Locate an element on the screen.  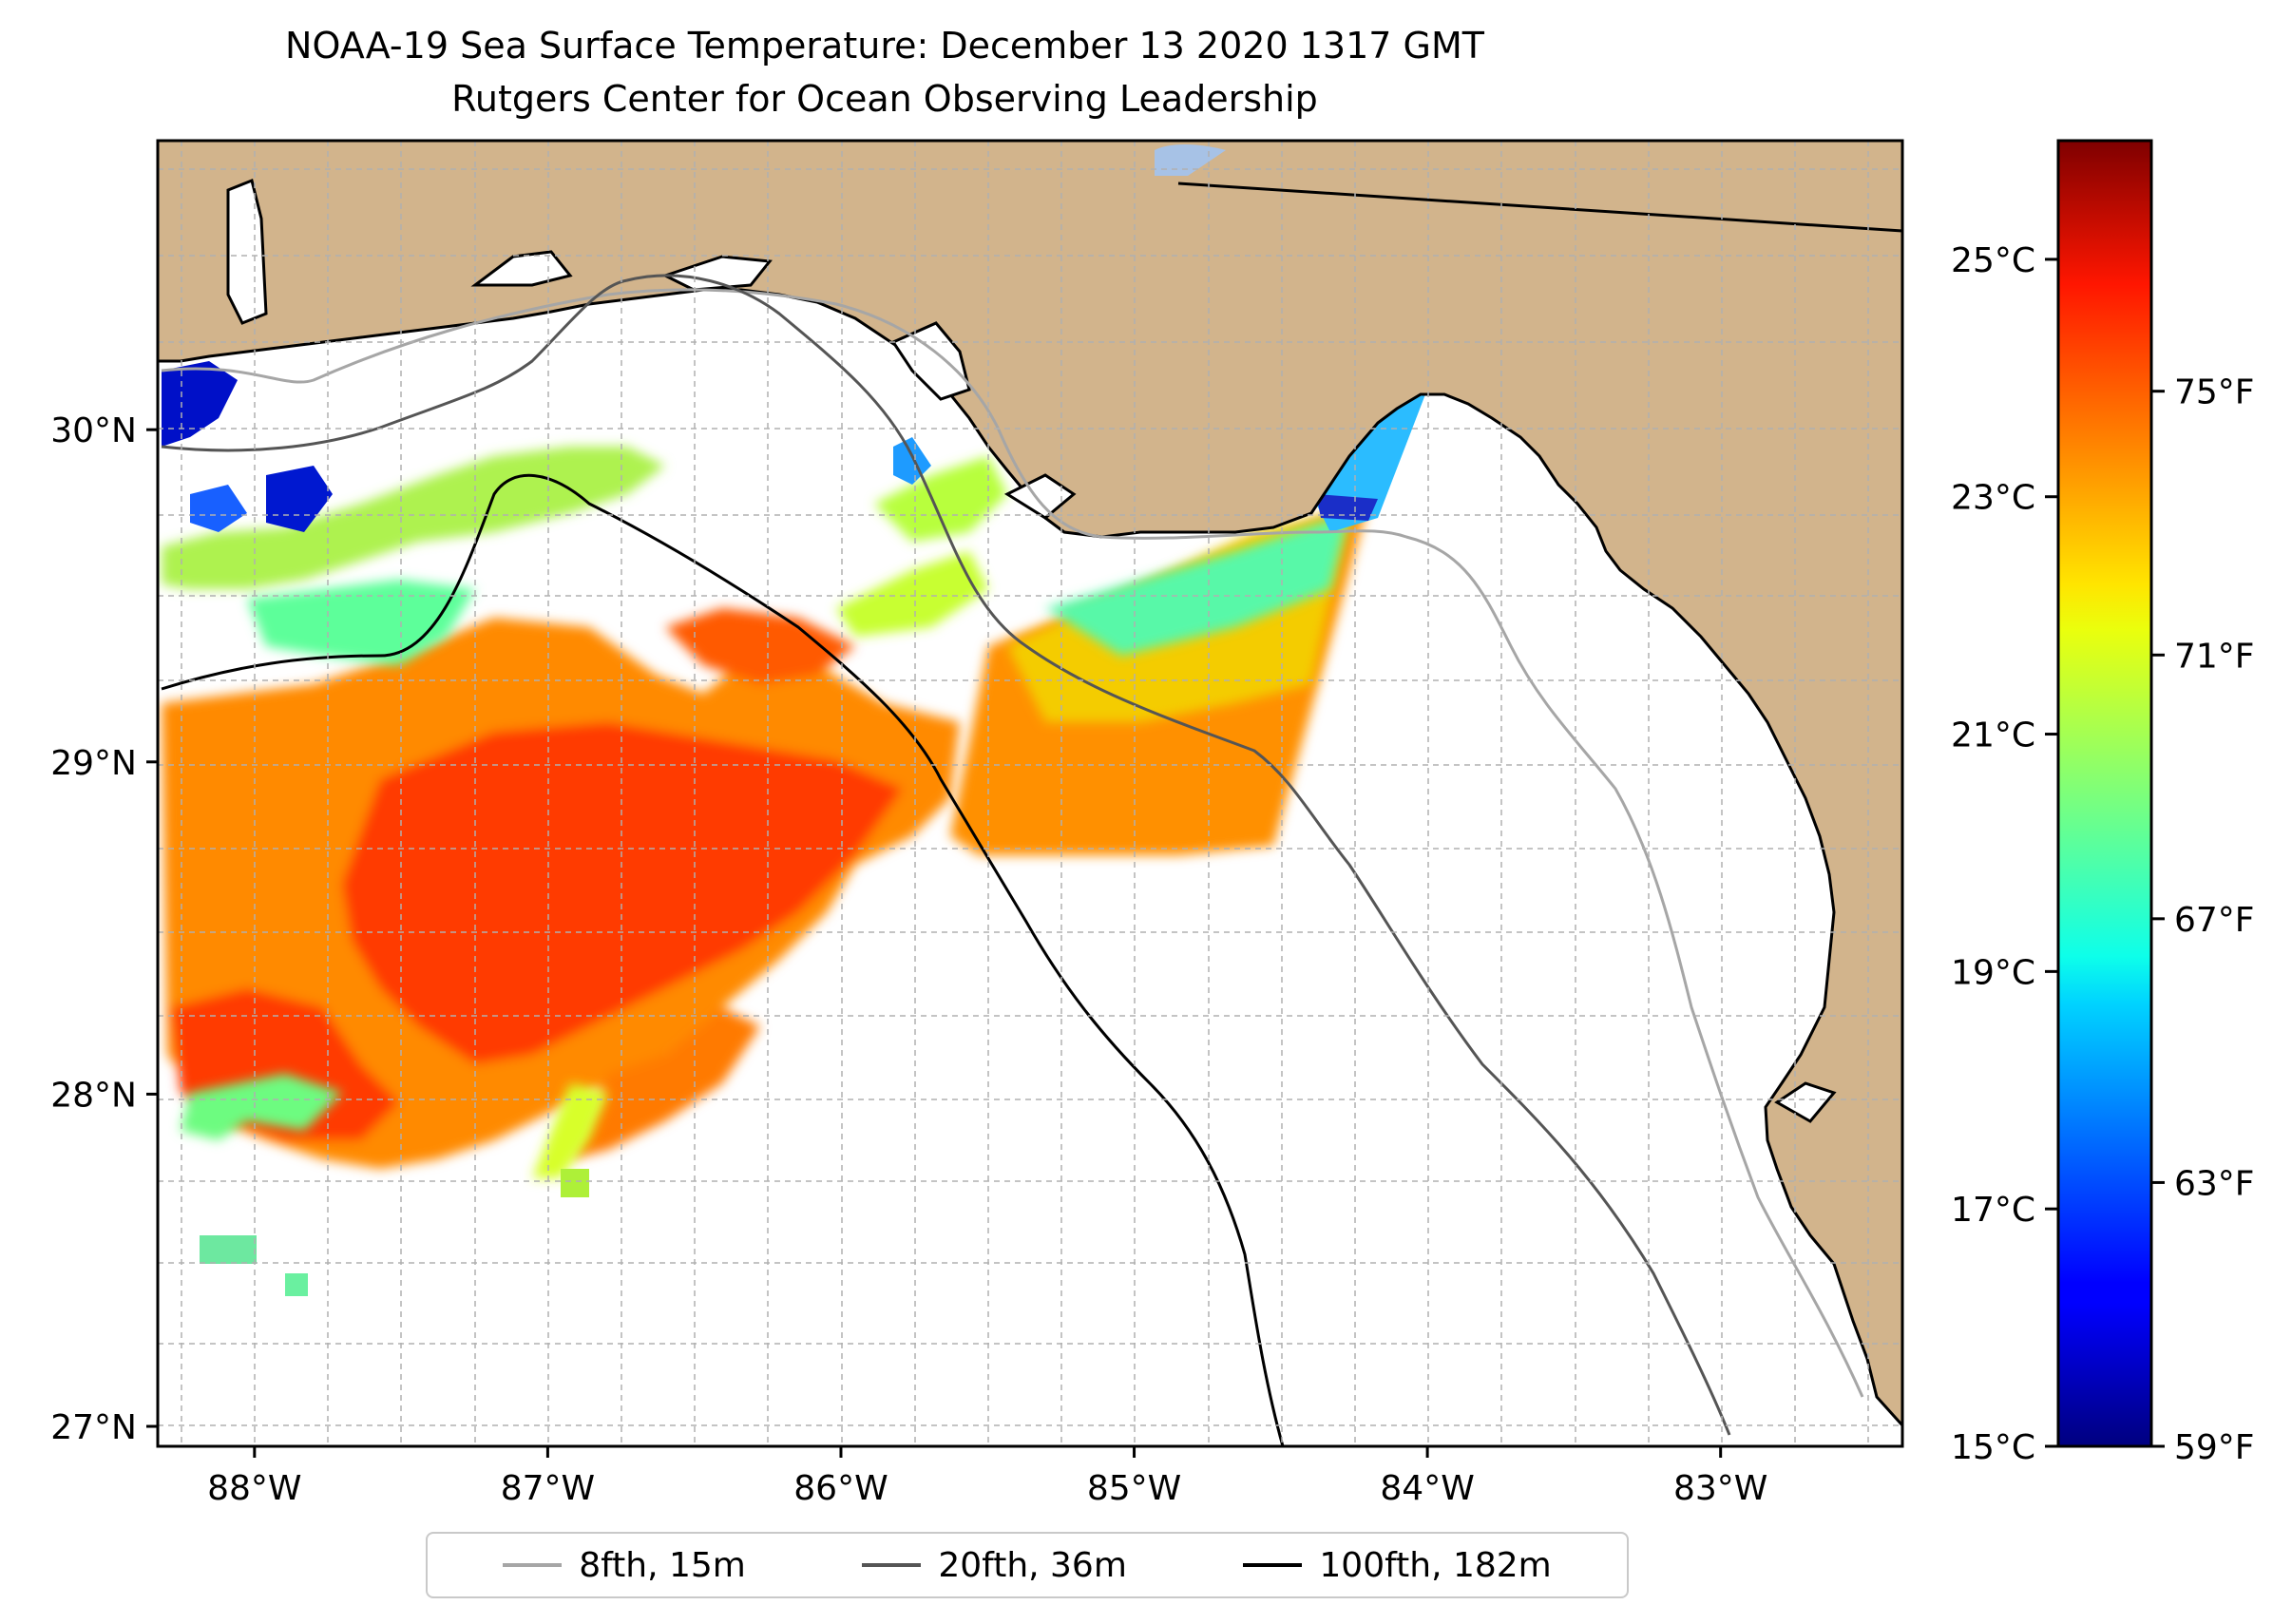
colorbar is located at coordinates (2104, 793).